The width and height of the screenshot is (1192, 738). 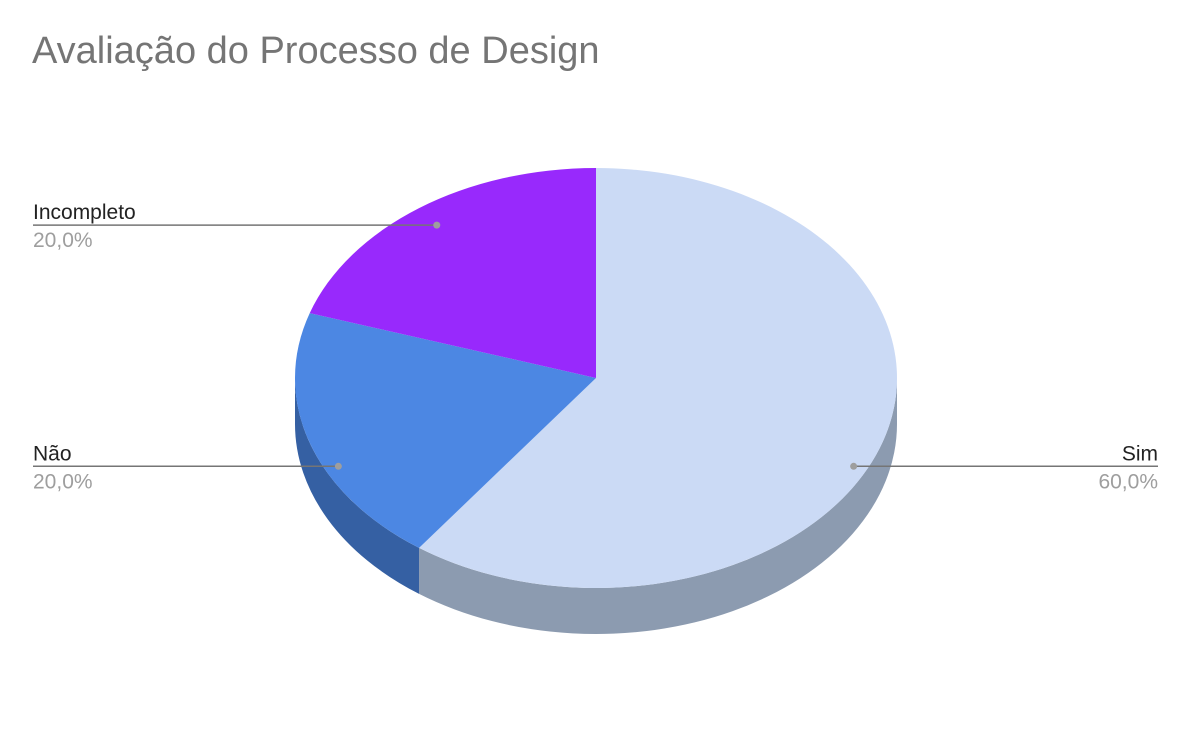 What do you see at coordinates (338, 466) in the screenshot?
I see `leader-dot-nao` at bounding box center [338, 466].